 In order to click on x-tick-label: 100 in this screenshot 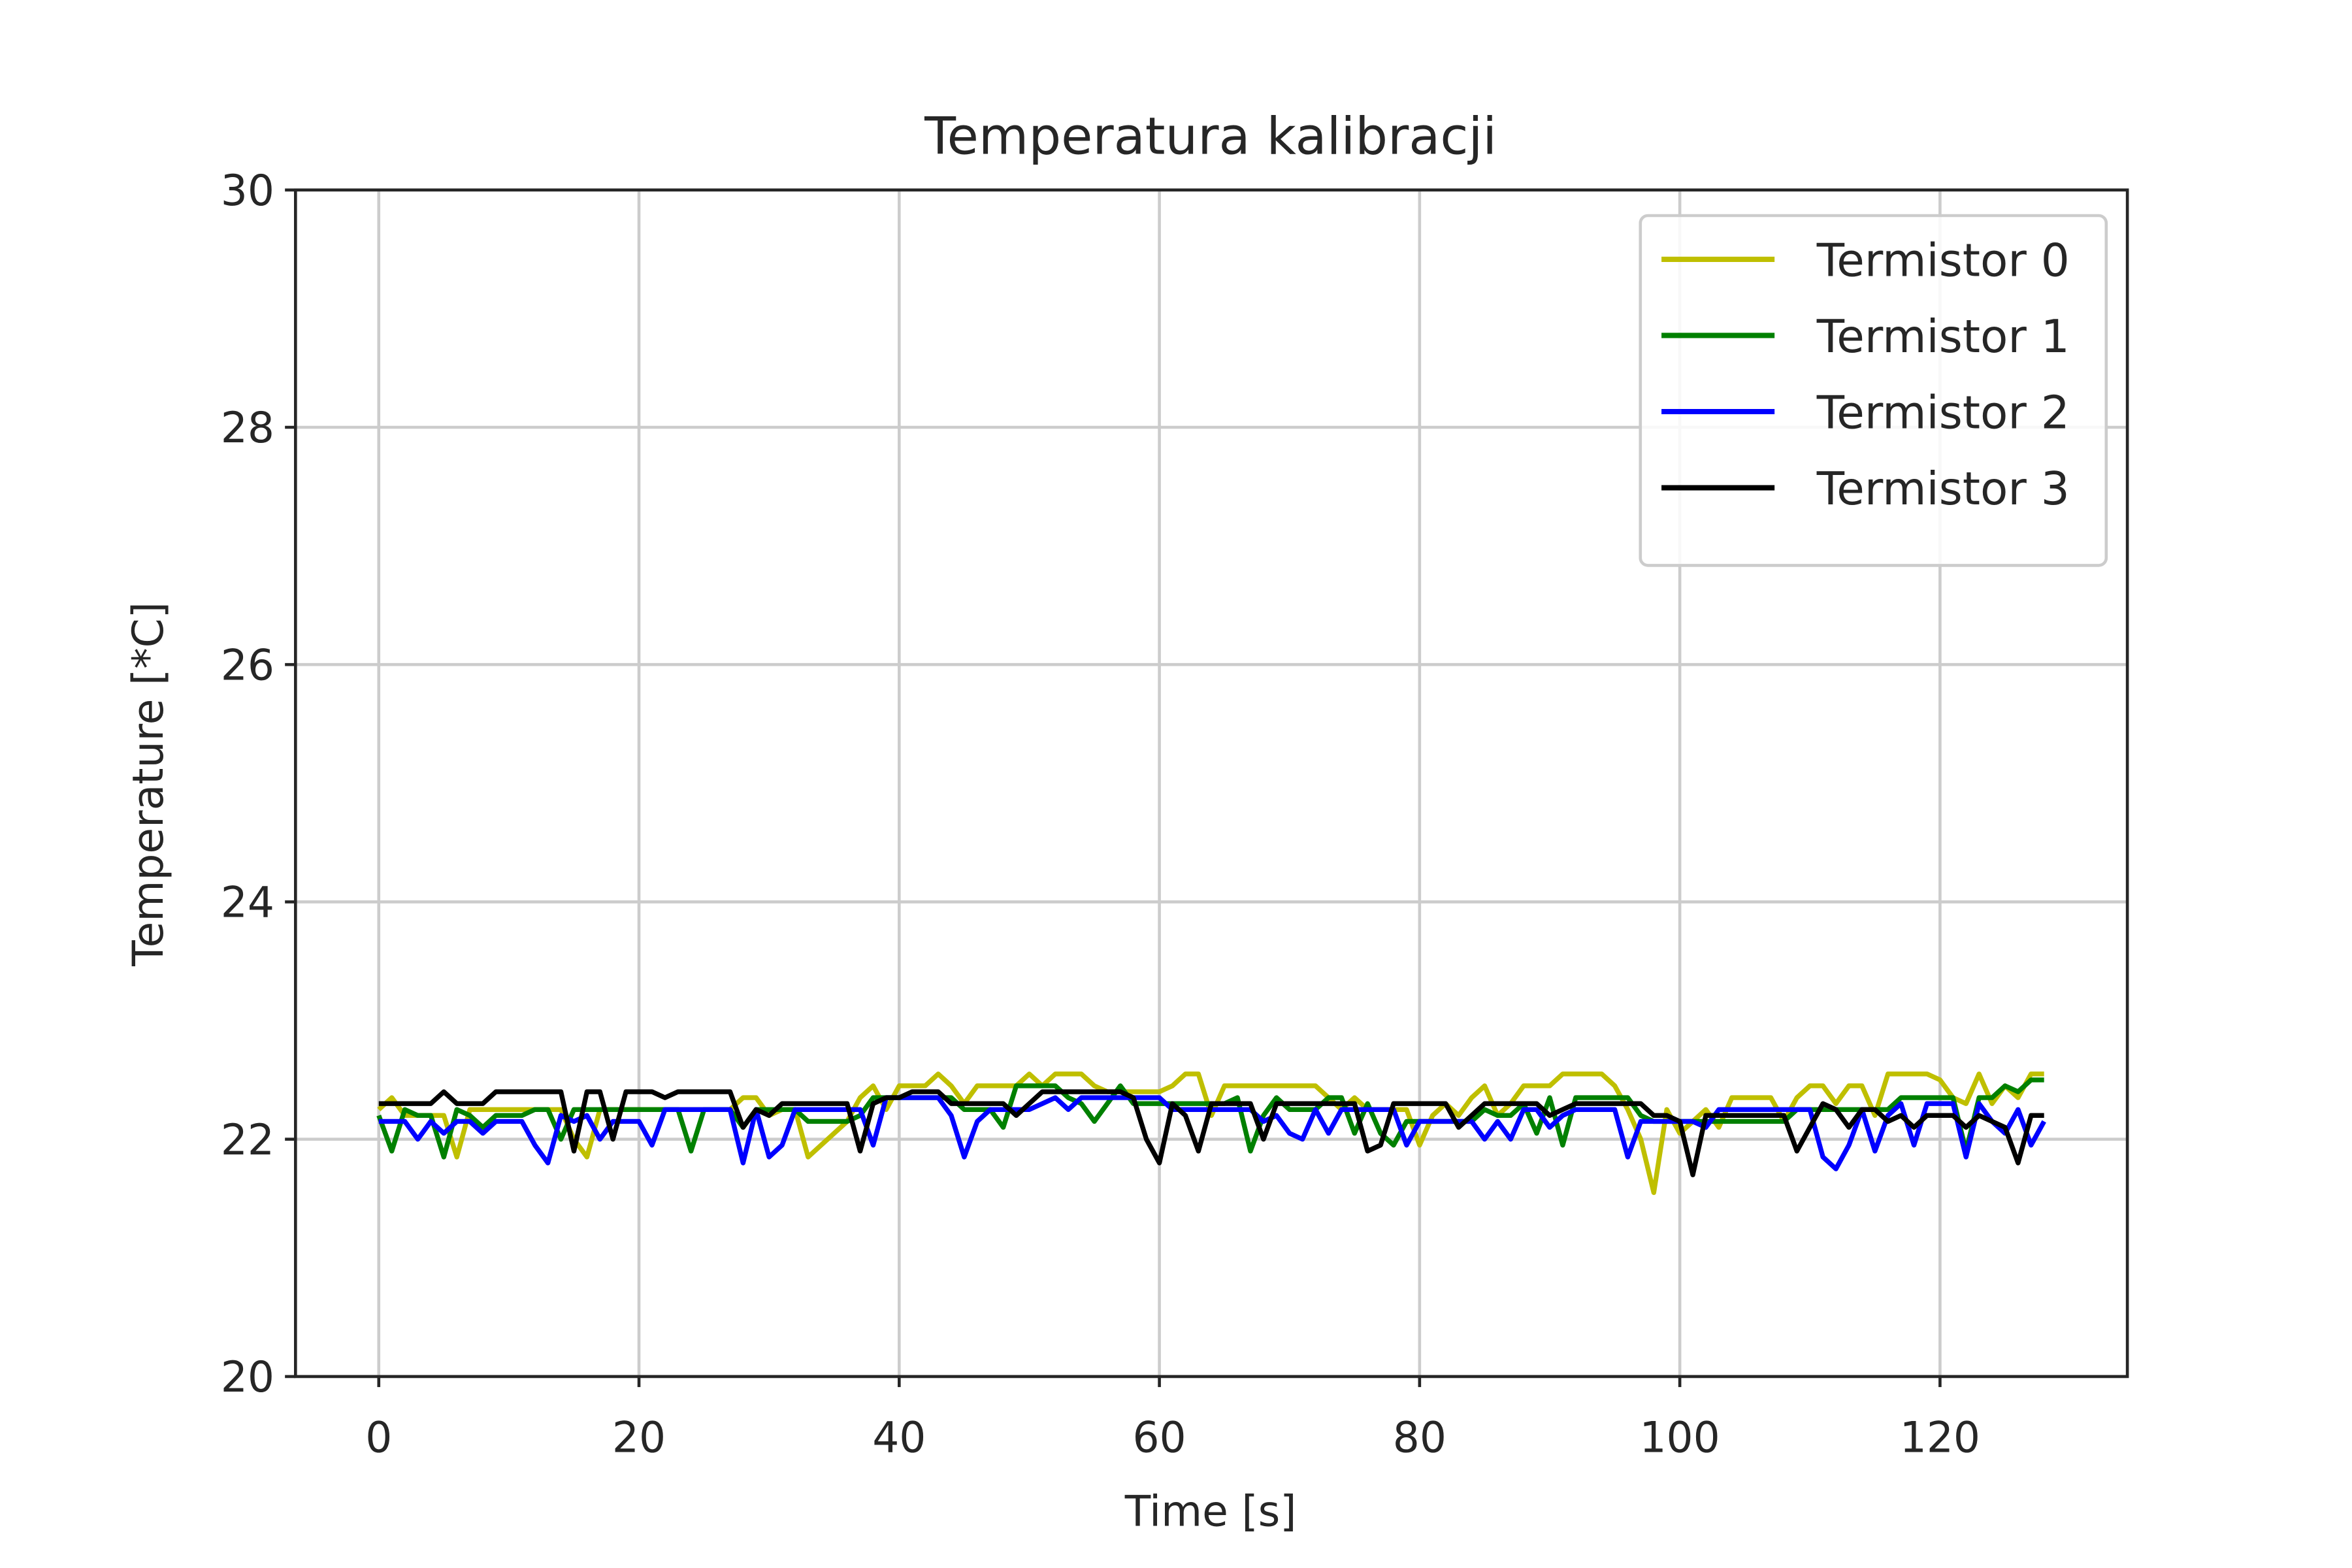, I will do `click(1679, 1437)`.